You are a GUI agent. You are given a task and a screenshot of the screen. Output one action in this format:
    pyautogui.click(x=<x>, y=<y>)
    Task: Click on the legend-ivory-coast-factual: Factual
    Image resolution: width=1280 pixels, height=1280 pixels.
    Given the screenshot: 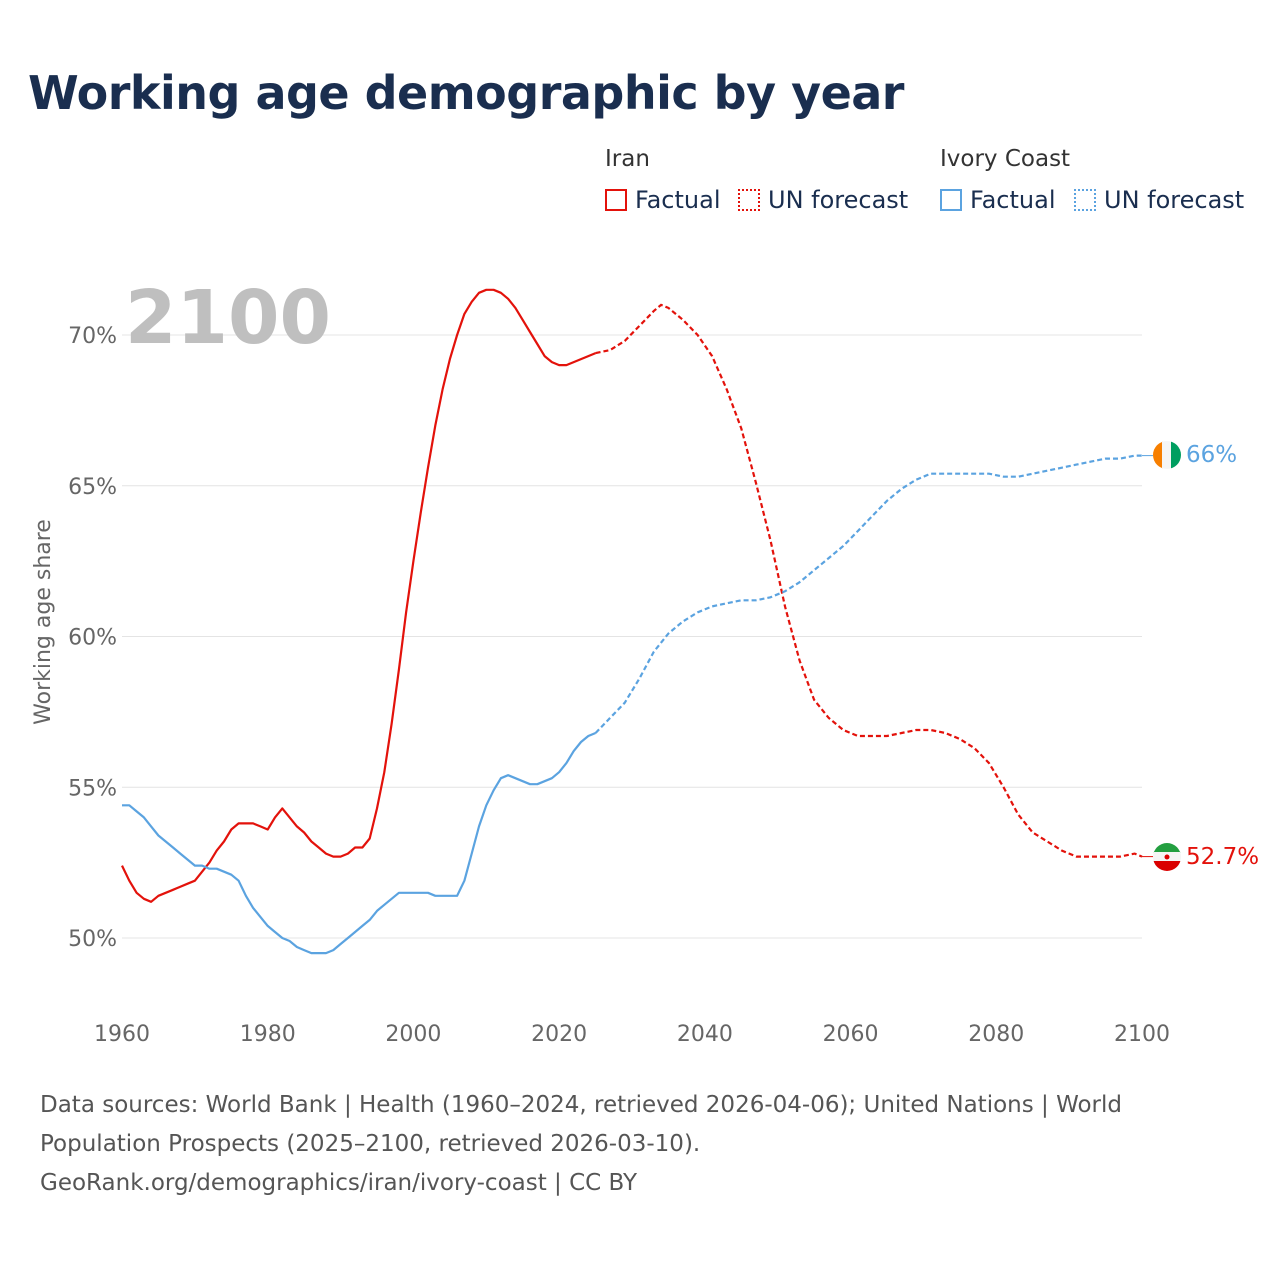 What is the action you would take?
    pyautogui.click(x=998, y=200)
    